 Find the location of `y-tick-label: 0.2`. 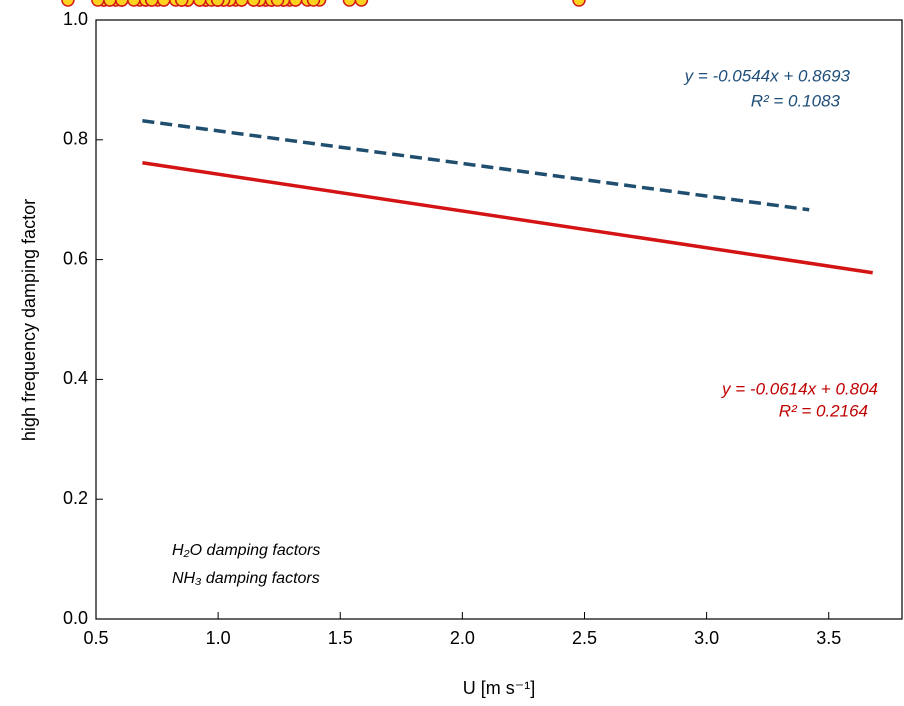

y-tick-label: 0.2 is located at coordinates (75, 498).